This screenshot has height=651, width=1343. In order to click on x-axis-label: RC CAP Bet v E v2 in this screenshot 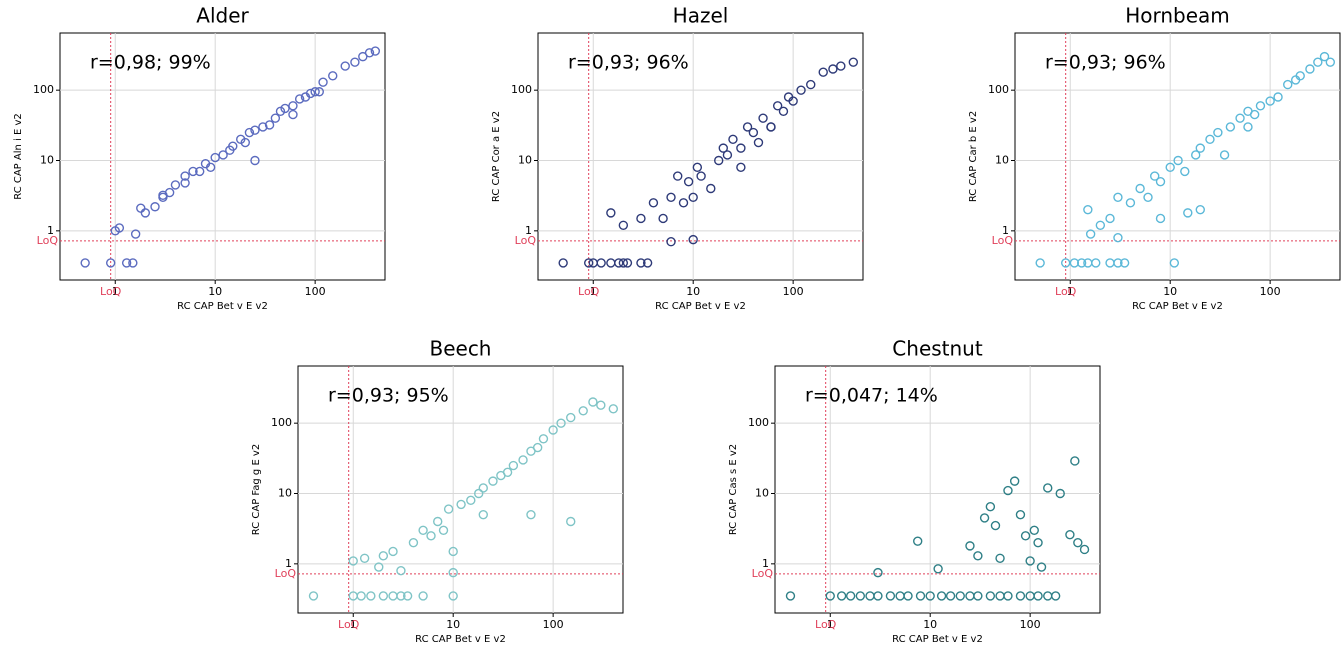, I will do `click(460, 639)`.